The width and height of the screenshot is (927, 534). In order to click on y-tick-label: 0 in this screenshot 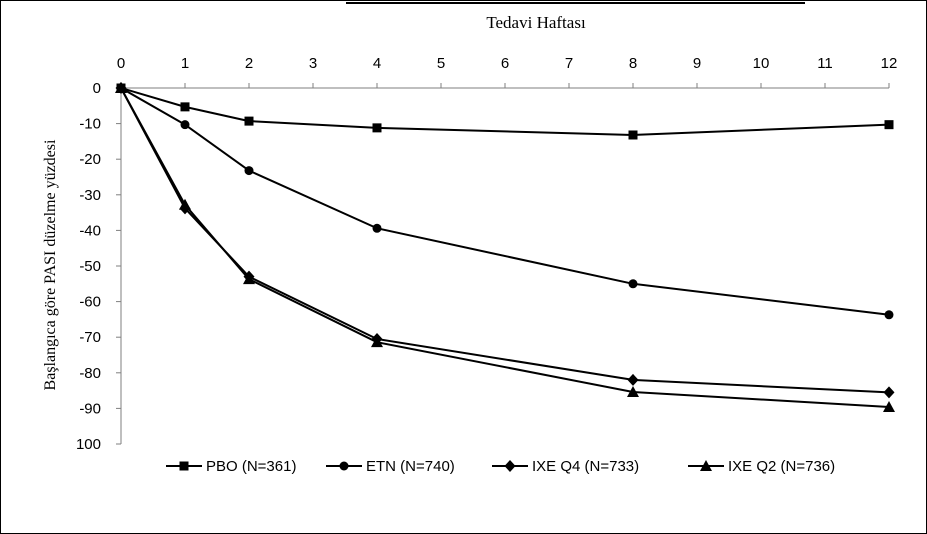, I will do `click(97, 88)`.